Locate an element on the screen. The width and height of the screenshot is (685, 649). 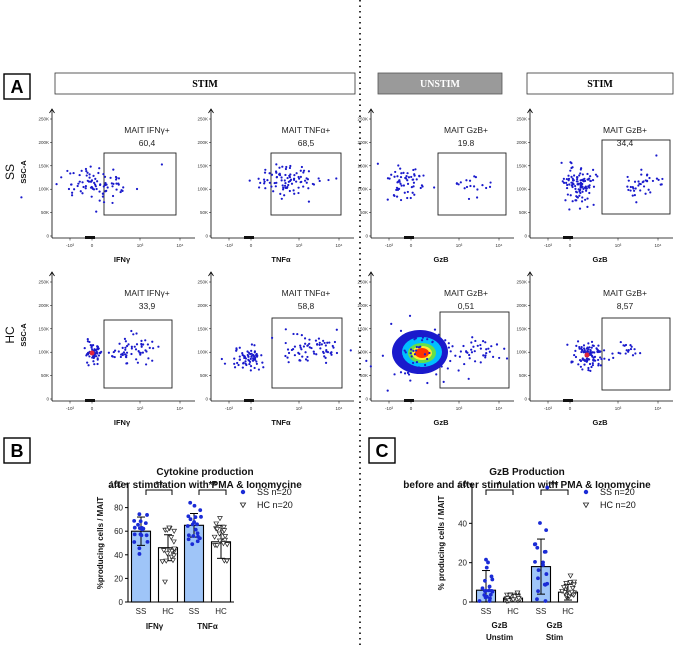
group-label: IFNγ is located at coordinates (155, 626).